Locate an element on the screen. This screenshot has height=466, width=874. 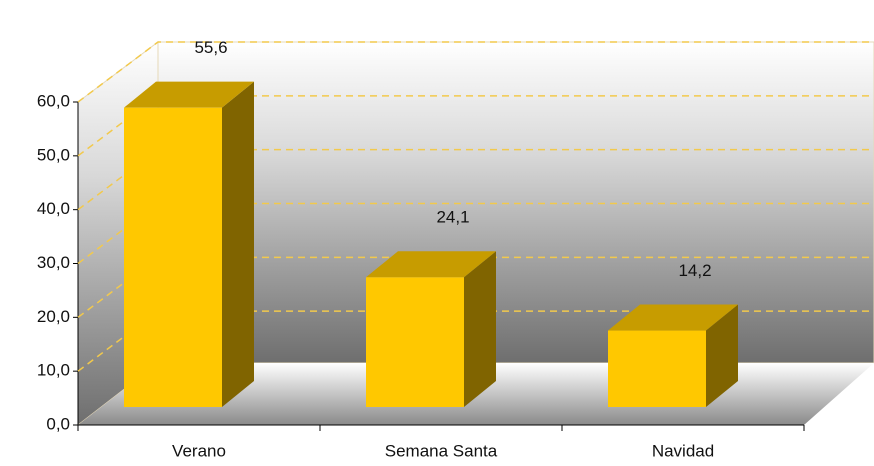
y-tick-label: 30,0 is located at coordinates (53, 262).